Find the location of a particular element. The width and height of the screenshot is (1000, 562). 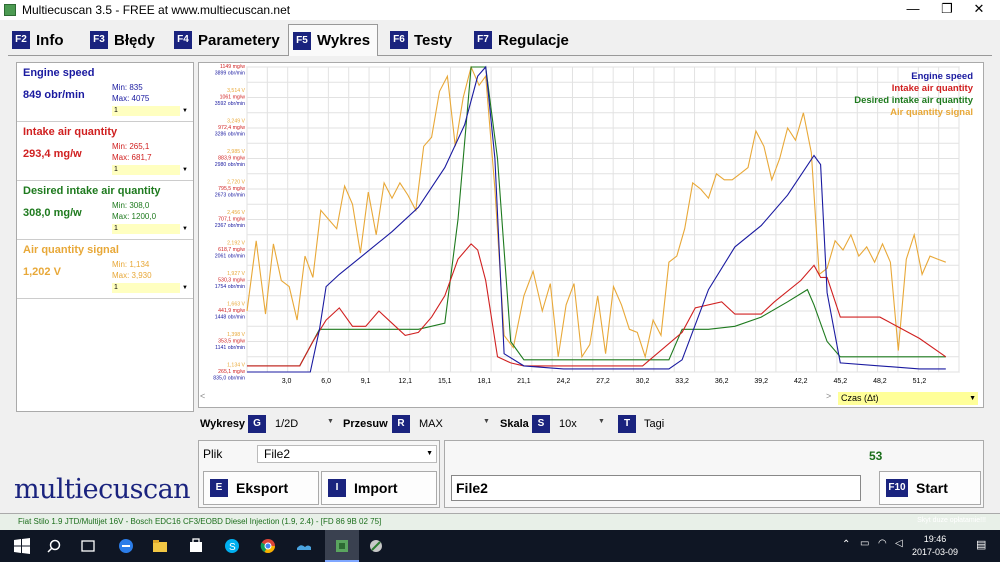

chevron-up-icon: ⌃ is located at coordinates (846, 544).